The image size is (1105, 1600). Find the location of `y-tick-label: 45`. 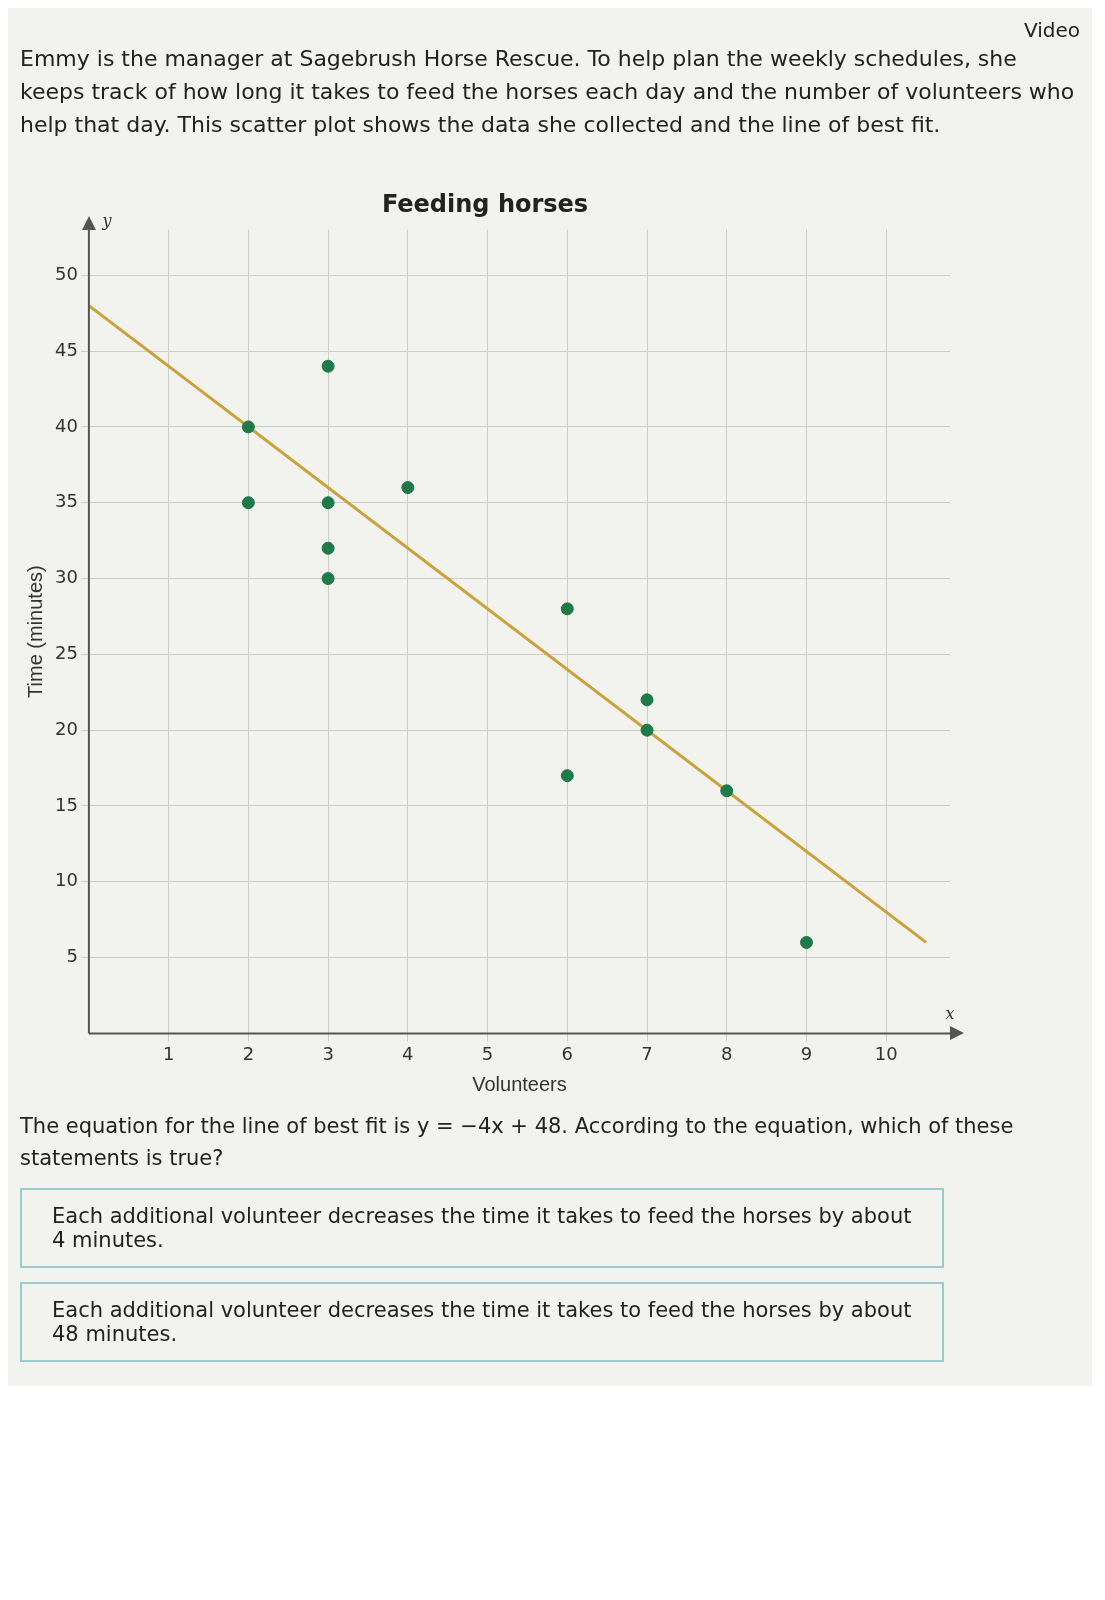

y-tick-label: 45 is located at coordinates (66, 349).